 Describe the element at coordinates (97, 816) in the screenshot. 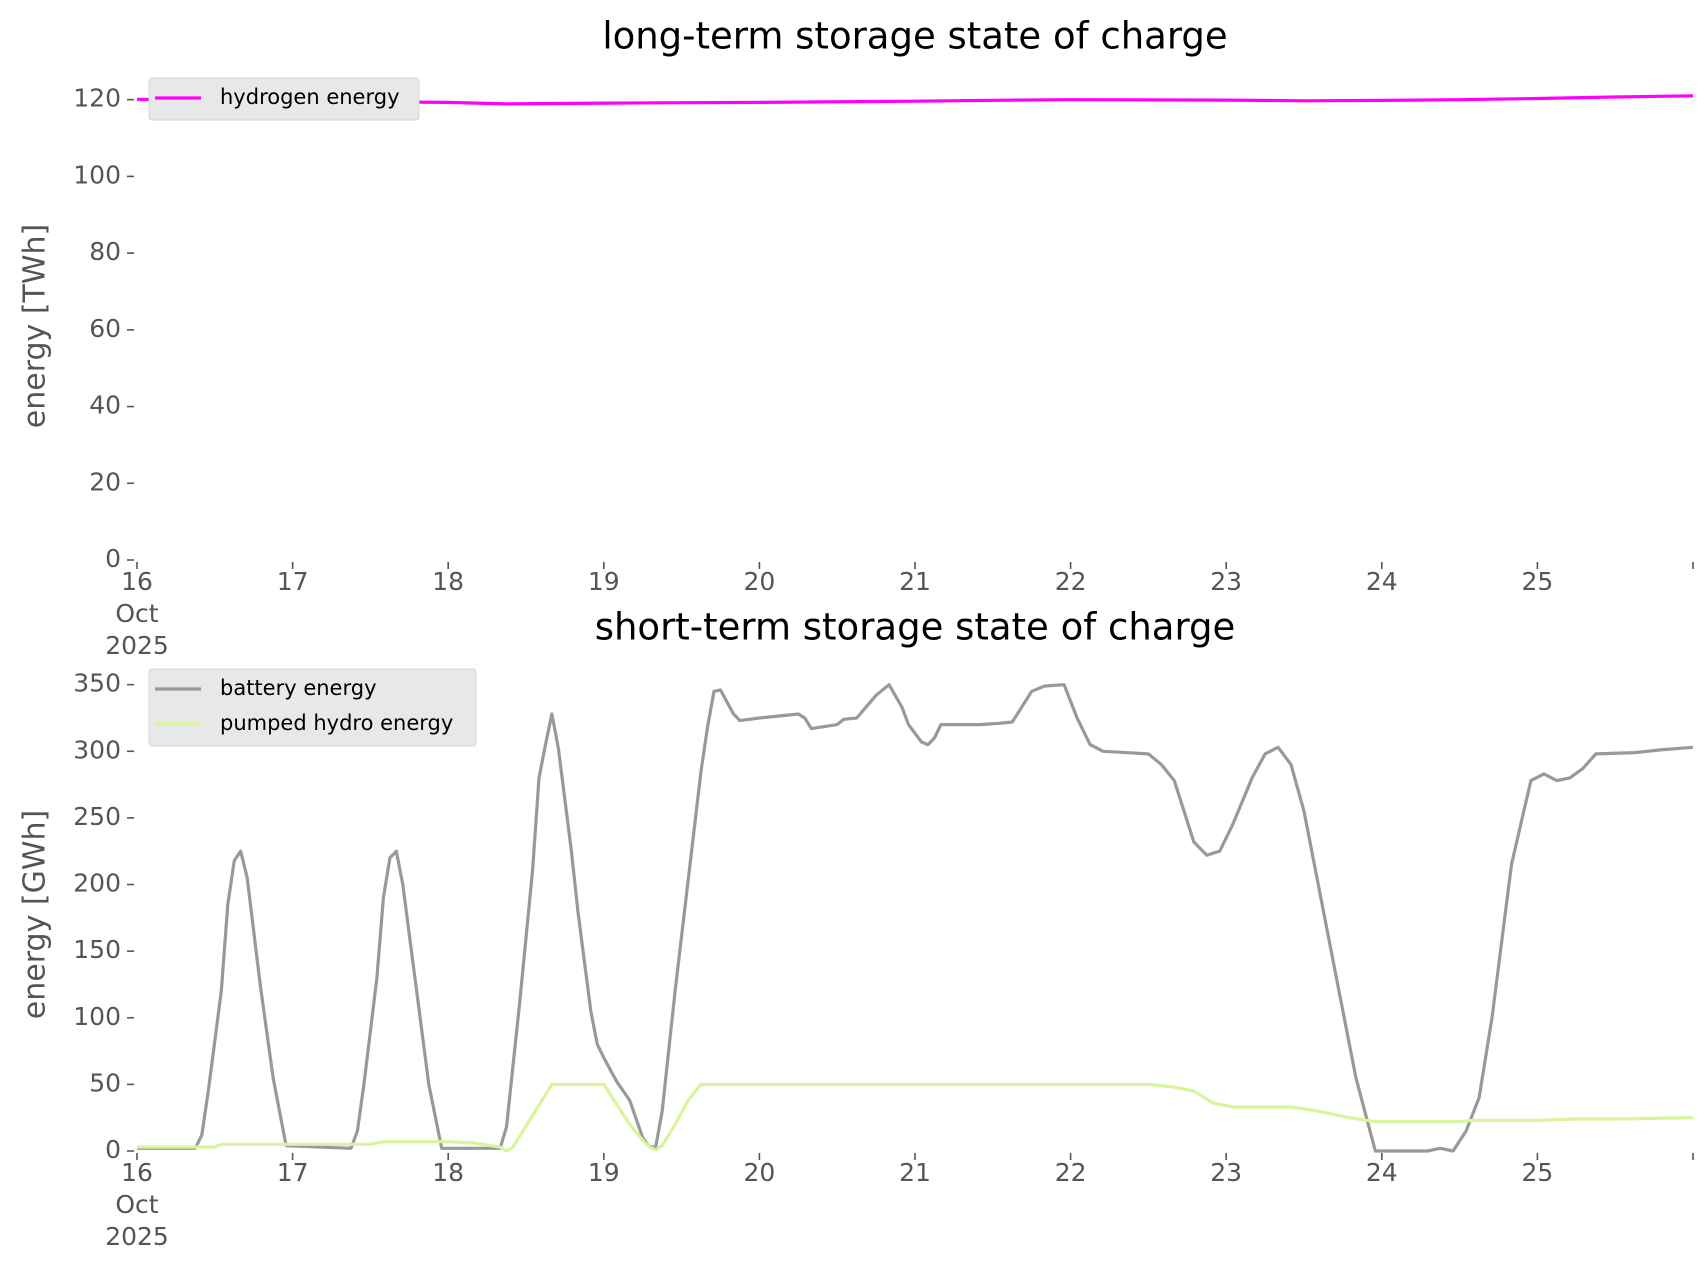

I see `y-tick-label: 250` at that location.